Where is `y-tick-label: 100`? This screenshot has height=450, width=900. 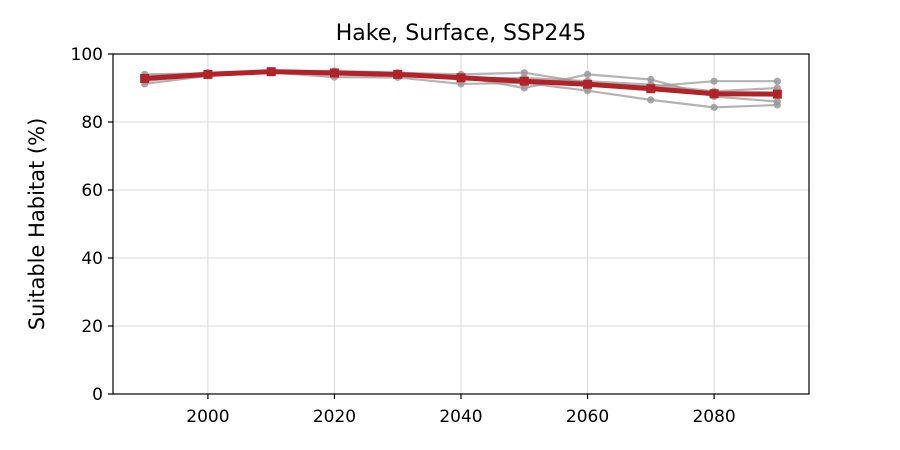
y-tick-label: 100 is located at coordinates (87, 55).